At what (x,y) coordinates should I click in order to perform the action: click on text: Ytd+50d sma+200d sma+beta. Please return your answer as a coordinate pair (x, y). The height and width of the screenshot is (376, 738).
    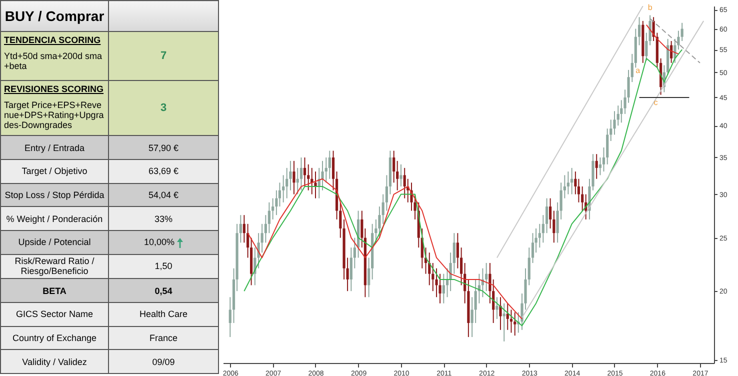
    Looking at the image, I should click on (53, 61).